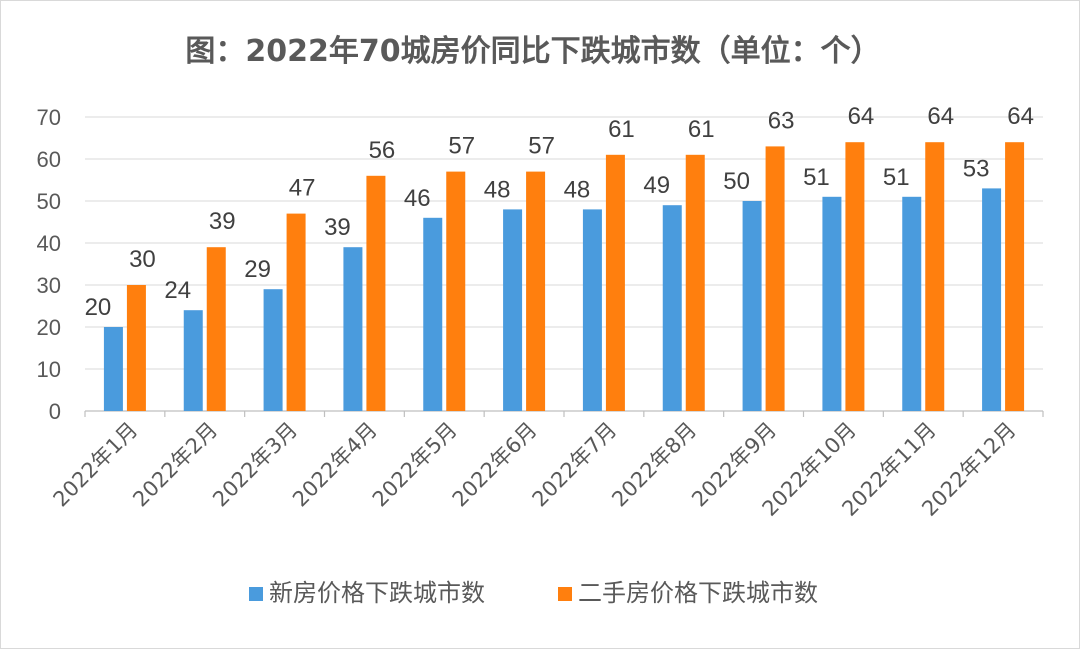 Image resolution: width=1080 pixels, height=650 pixels. What do you see at coordinates (175, 465) in the screenshot?
I see `x-tick-label: 2022年2月` at bounding box center [175, 465].